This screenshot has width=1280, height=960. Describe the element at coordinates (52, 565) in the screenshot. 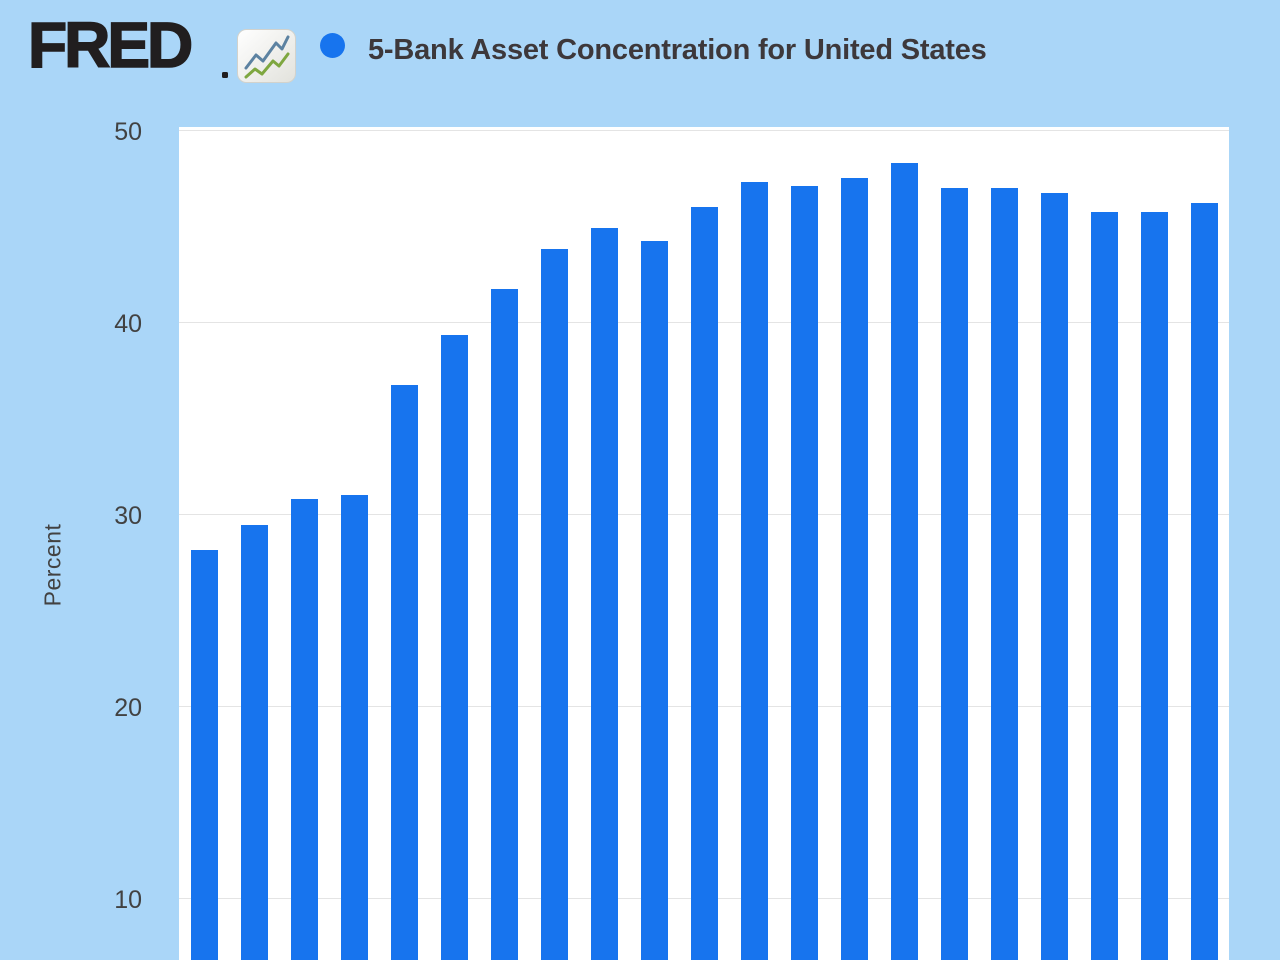

I see `y-axis-title: Percent` at that location.